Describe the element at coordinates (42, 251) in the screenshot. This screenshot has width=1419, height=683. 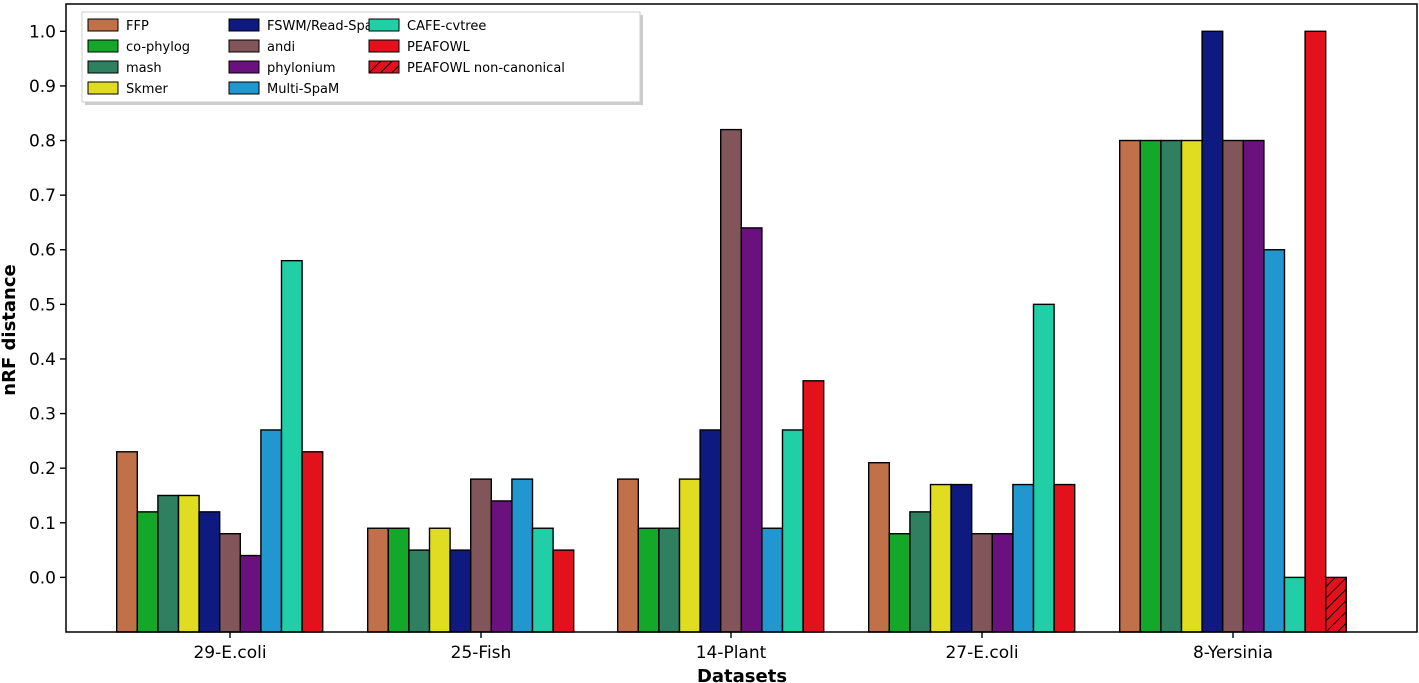
I see `y-tick-label: 0.6` at that location.